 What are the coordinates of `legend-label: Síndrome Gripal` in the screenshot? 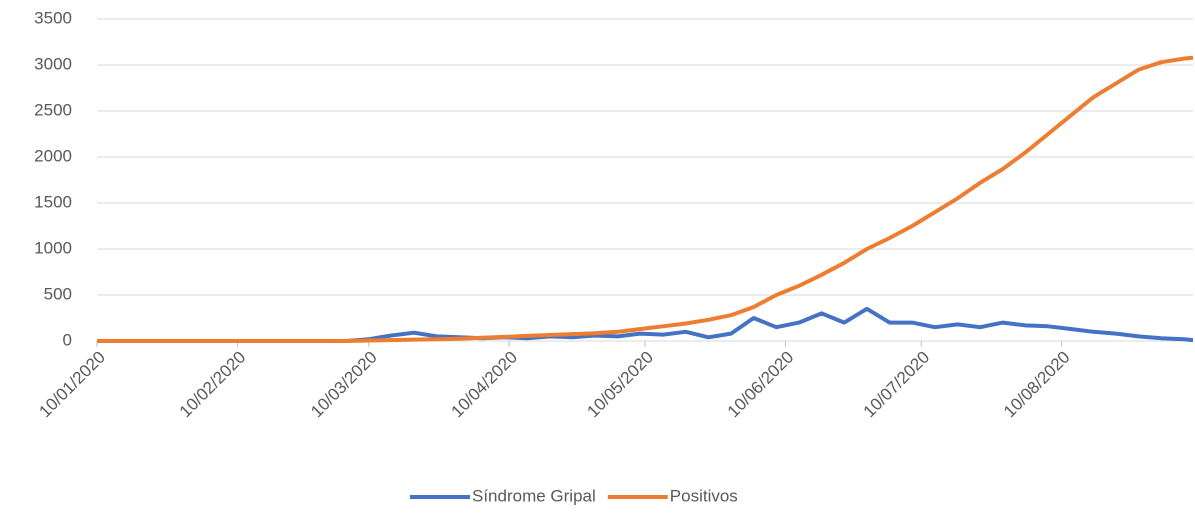 It's located at (534, 495).